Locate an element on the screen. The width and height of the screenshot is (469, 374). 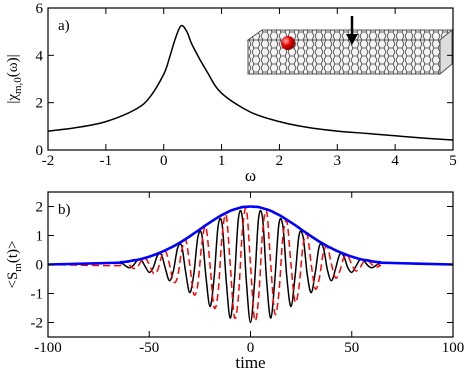
y-axis-label-part: m,0 is located at coordinates (18, 85).